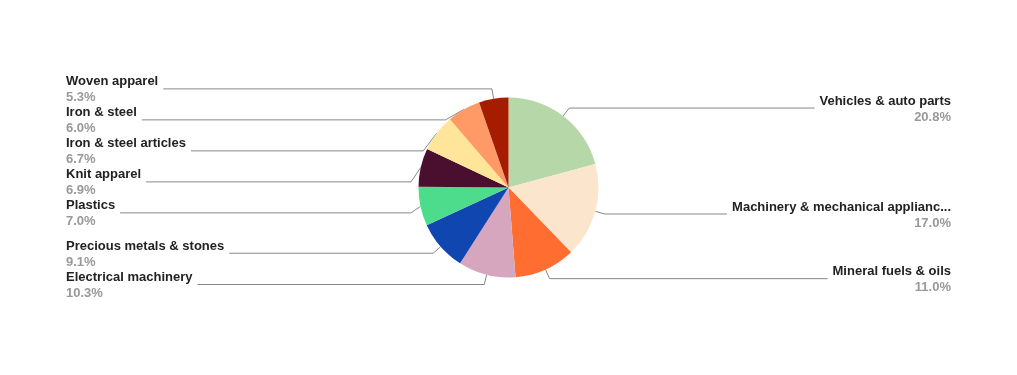 The width and height of the screenshot is (1017, 375). What do you see at coordinates (85, 293) in the screenshot?
I see `data-label: 10.3%` at bounding box center [85, 293].